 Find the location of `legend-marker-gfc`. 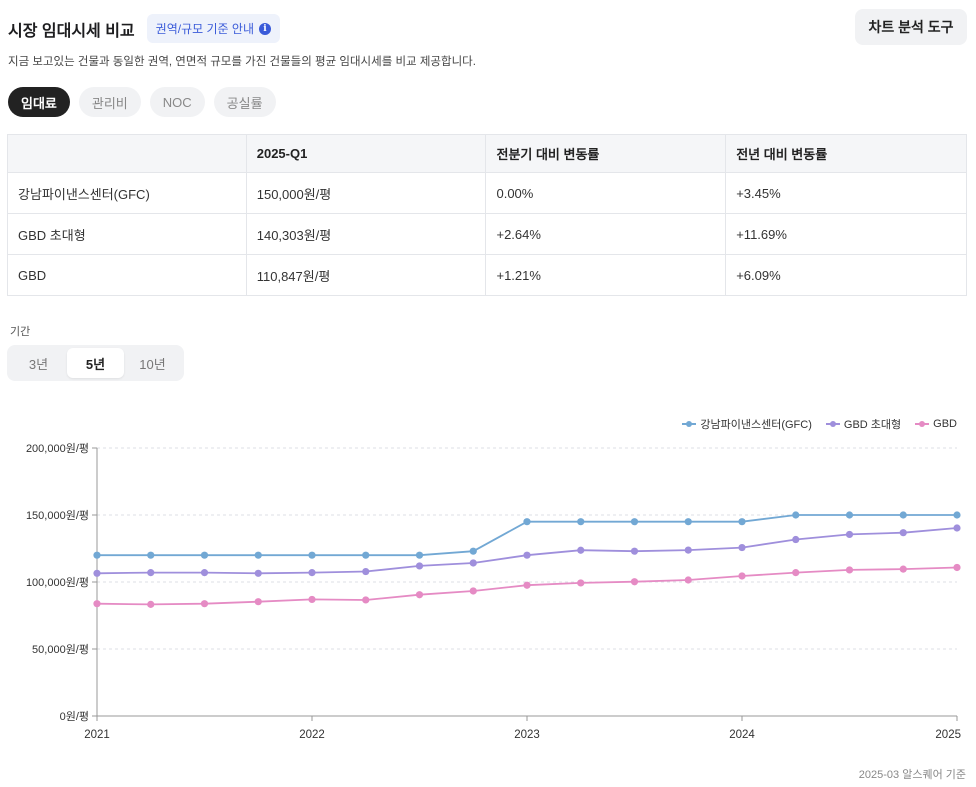

legend-marker-gfc is located at coordinates (689, 424).